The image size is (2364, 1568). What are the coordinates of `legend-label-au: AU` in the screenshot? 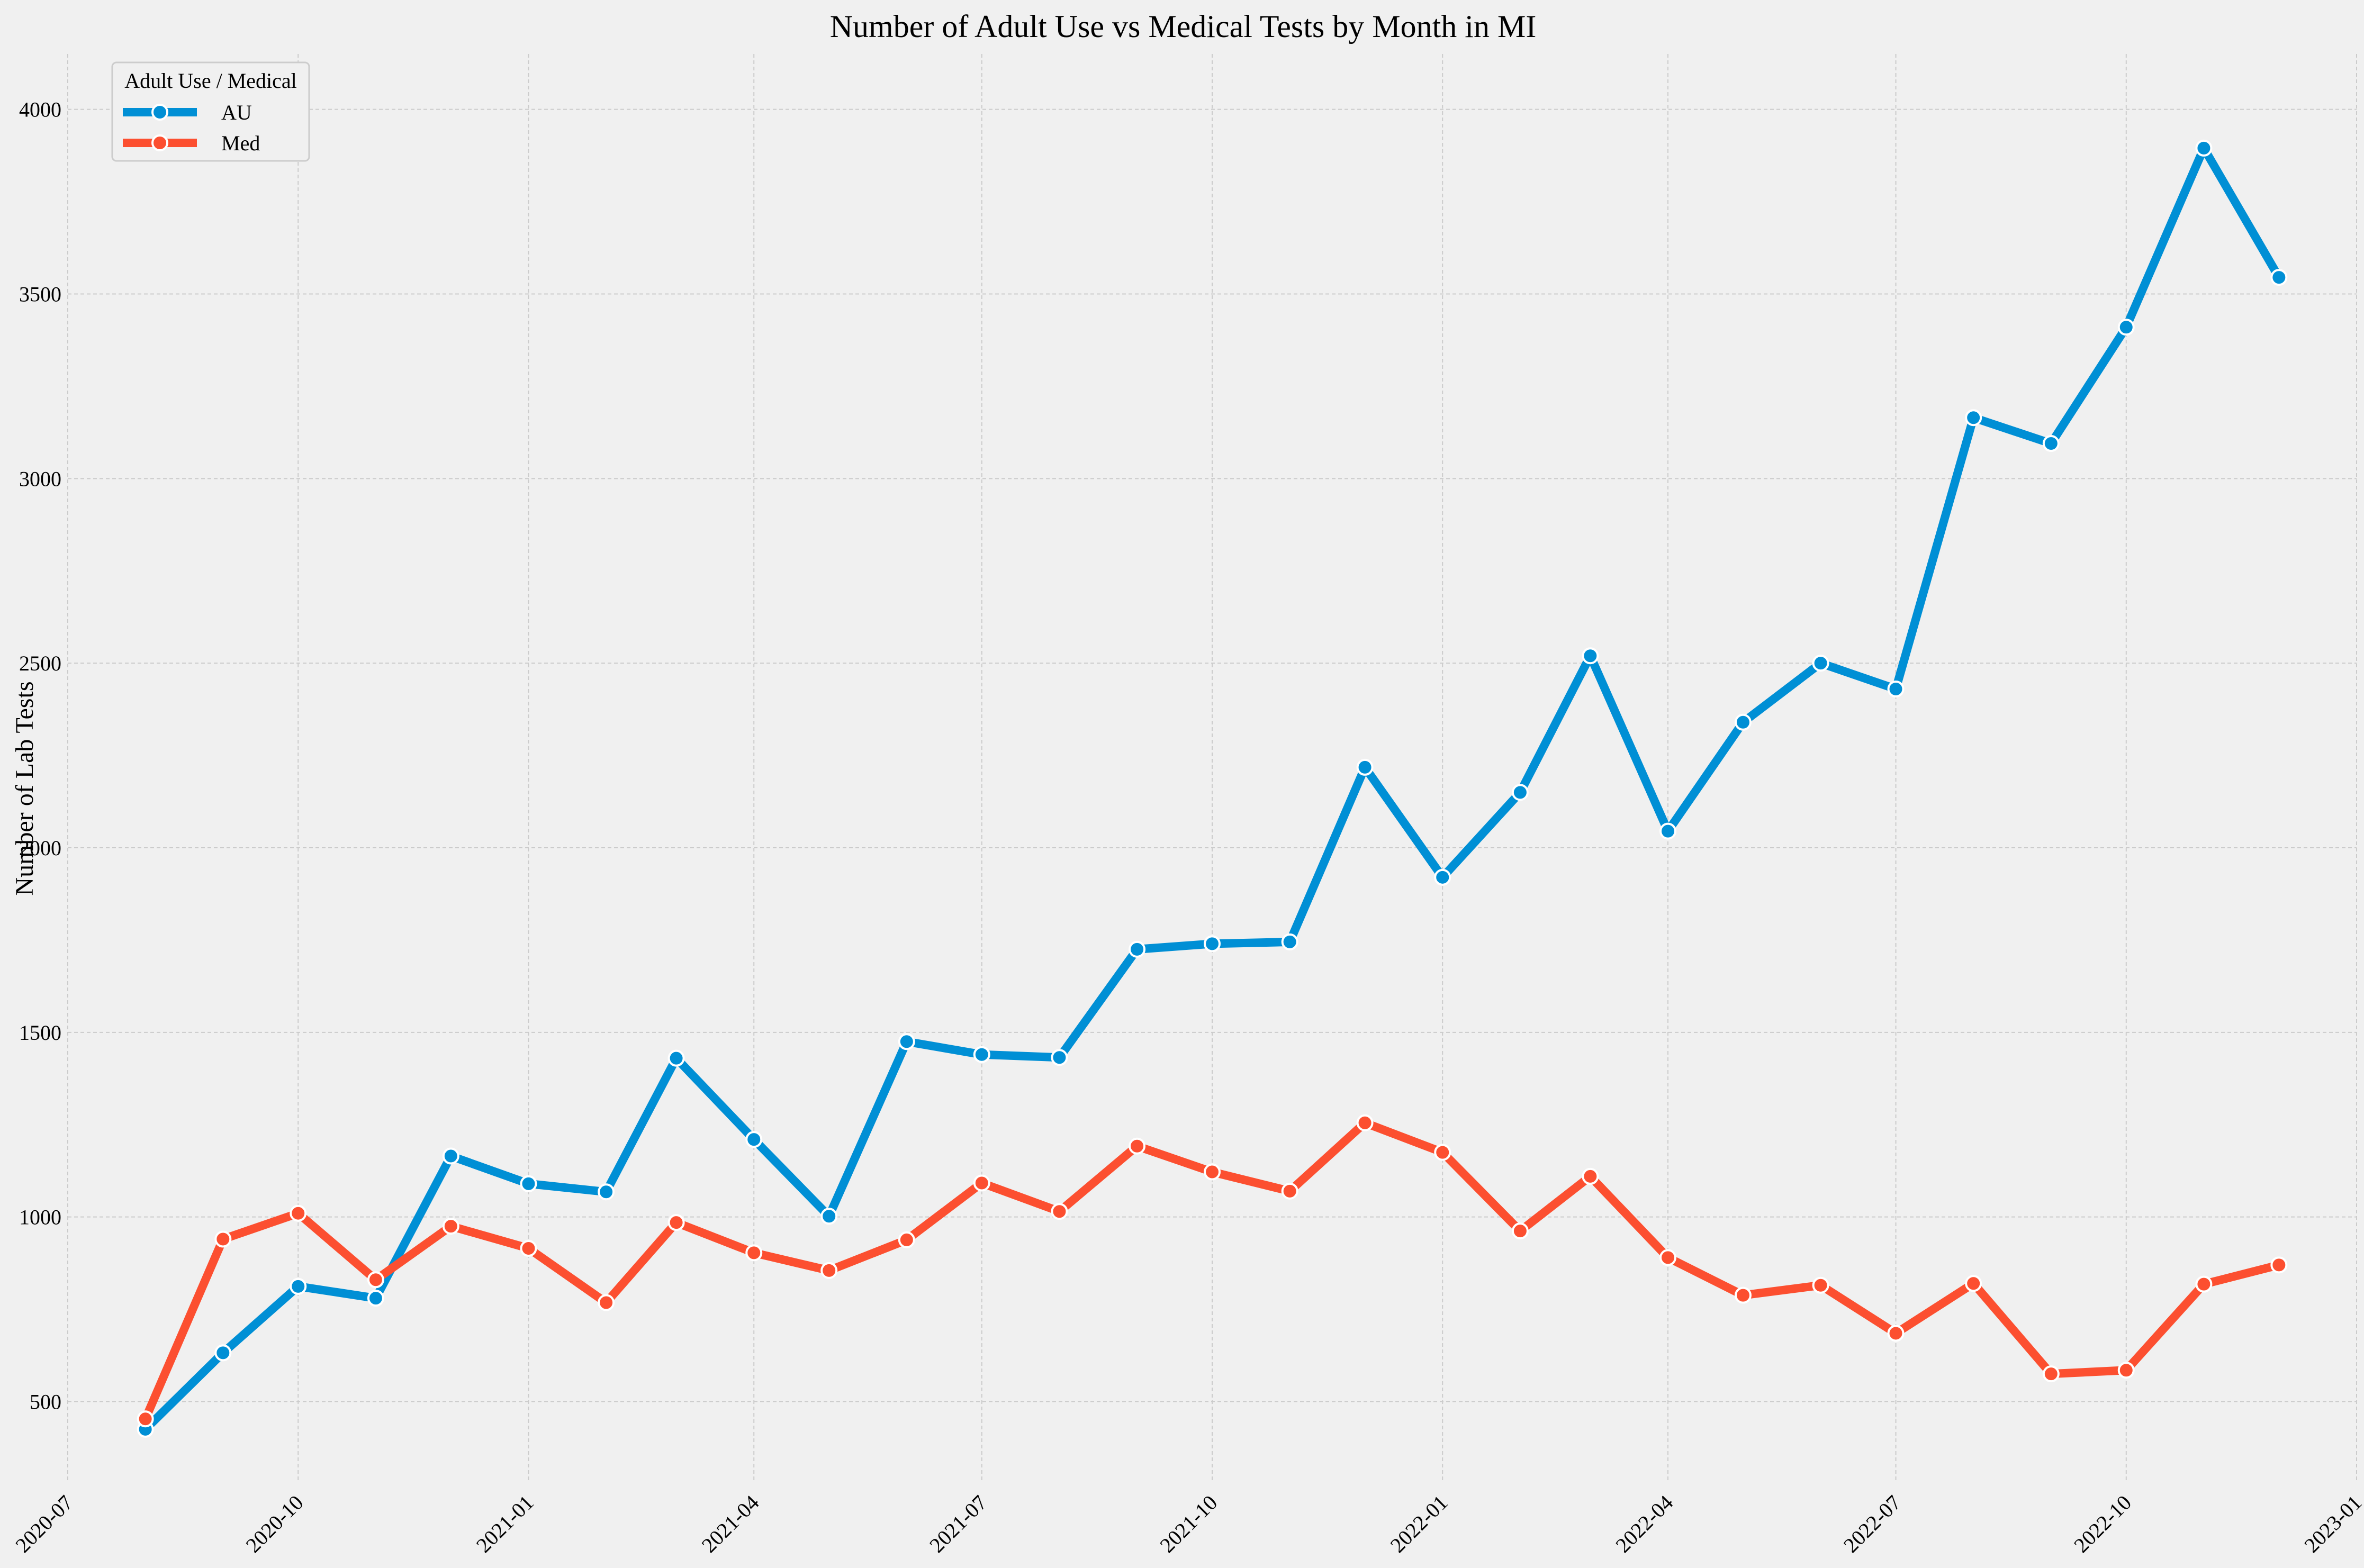 It's located at (237, 112).